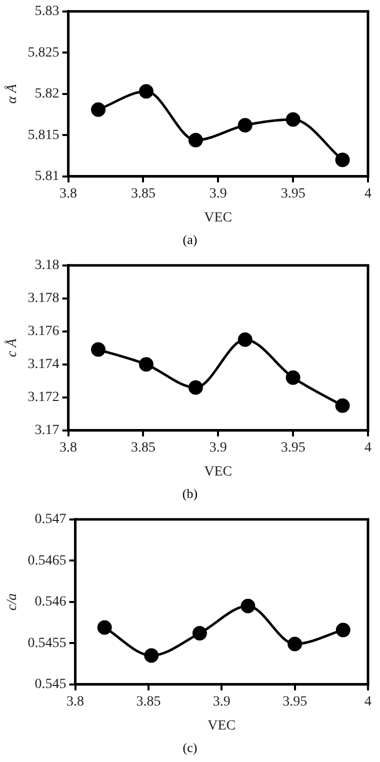 This screenshot has height=762, width=380. I want to click on y-tick-label: 0.5455, so click(47, 643).